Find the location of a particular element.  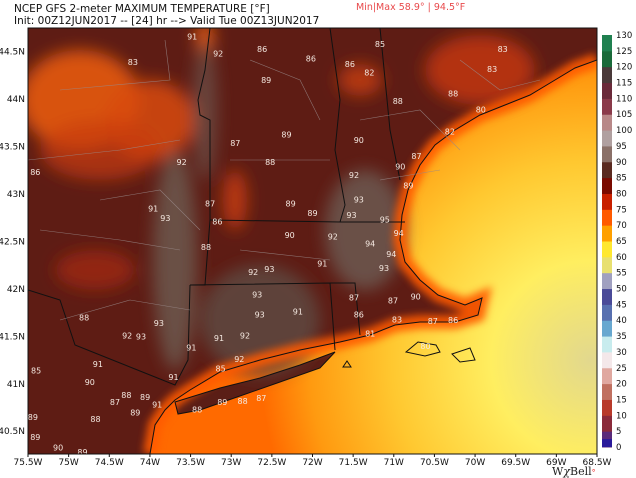

colorbar-tick-label: 40 is located at coordinates (621, 321).